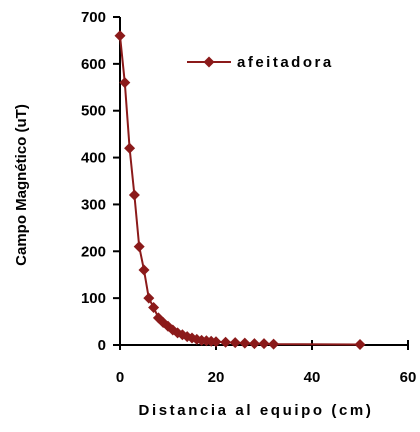 Image resolution: width=420 pixels, height=432 pixels. What do you see at coordinates (93, 64) in the screenshot?
I see `y-tick-label: 600` at bounding box center [93, 64].